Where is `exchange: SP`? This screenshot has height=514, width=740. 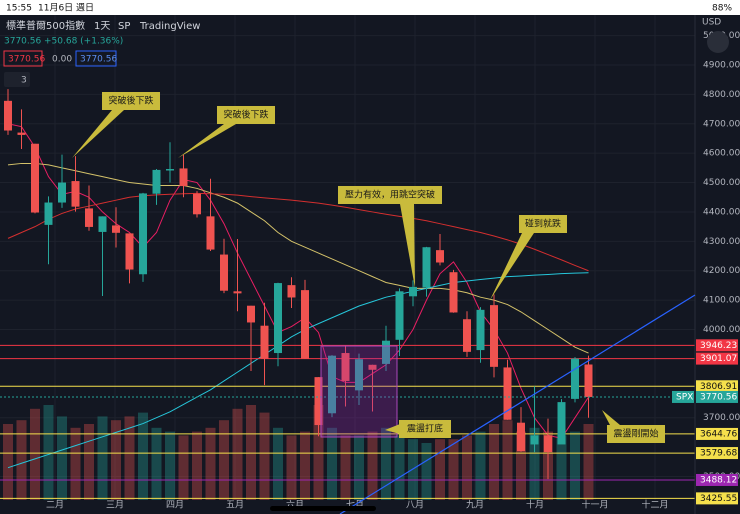 exchange: SP is located at coordinates (124, 26).